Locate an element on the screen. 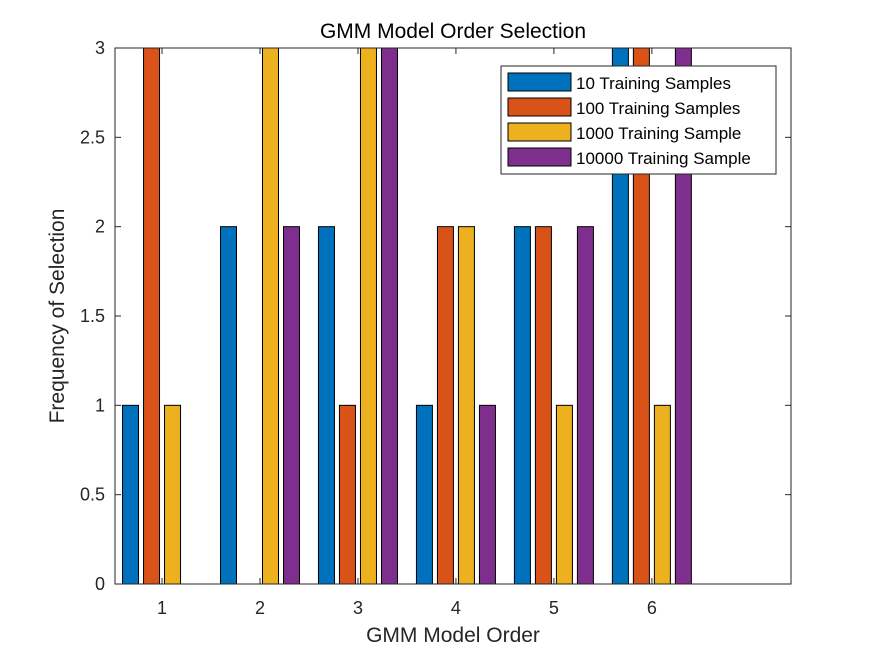 The height and width of the screenshot is (656, 875). x-tick-label: 3 is located at coordinates (358, 608).